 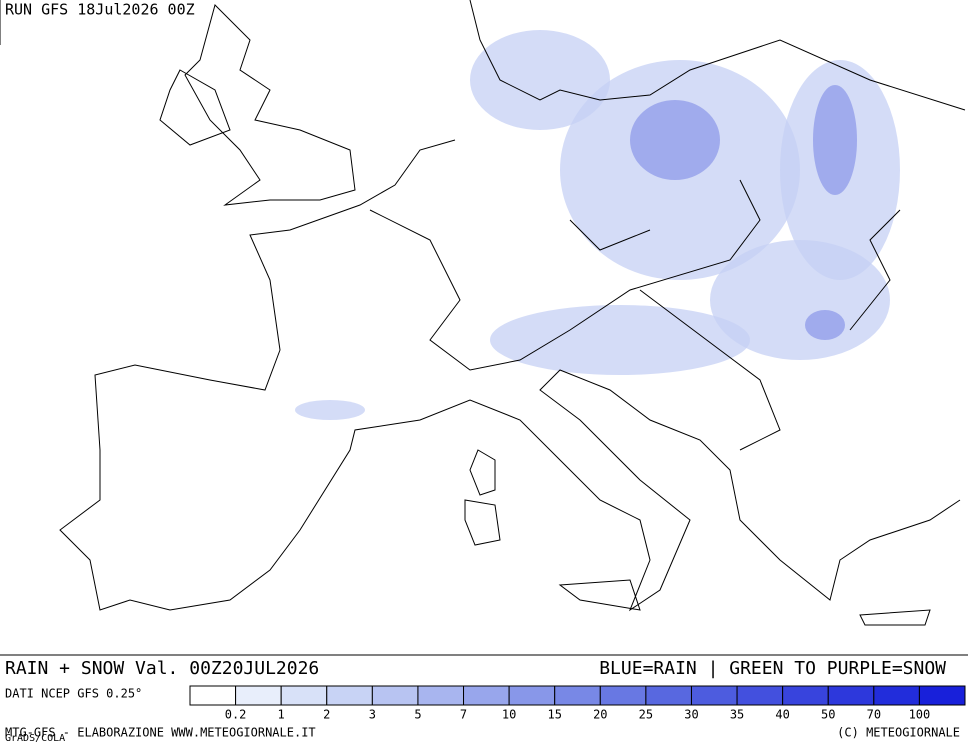 What do you see at coordinates (782, 715) in the screenshot?
I see `scale-label: 40` at bounding box center [782, 715].